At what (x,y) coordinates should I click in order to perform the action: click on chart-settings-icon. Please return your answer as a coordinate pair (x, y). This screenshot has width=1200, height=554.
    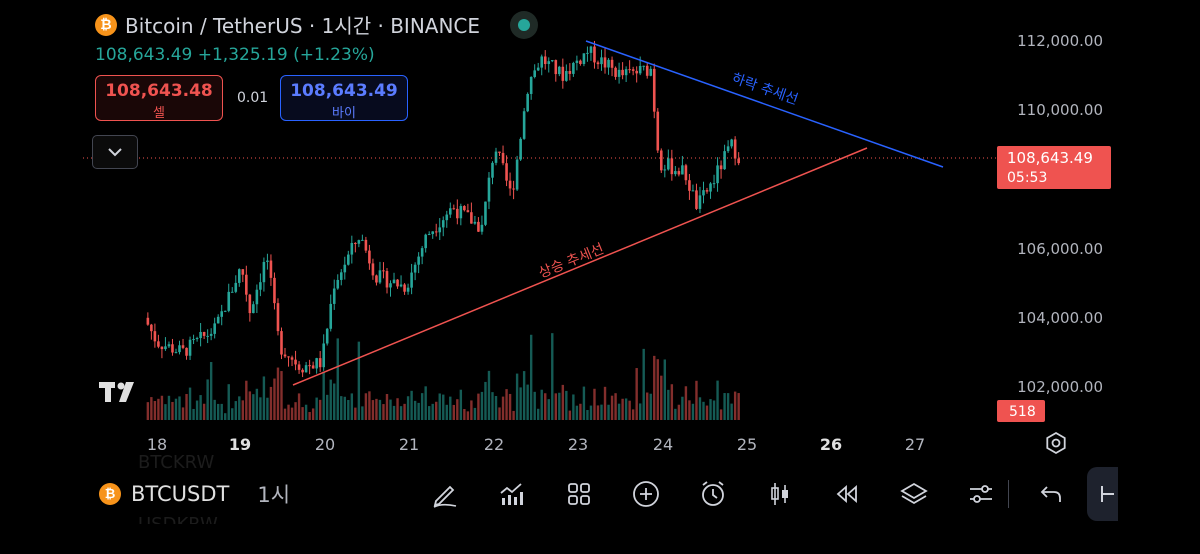
    Looking at the image, I should click on (1056, 443).